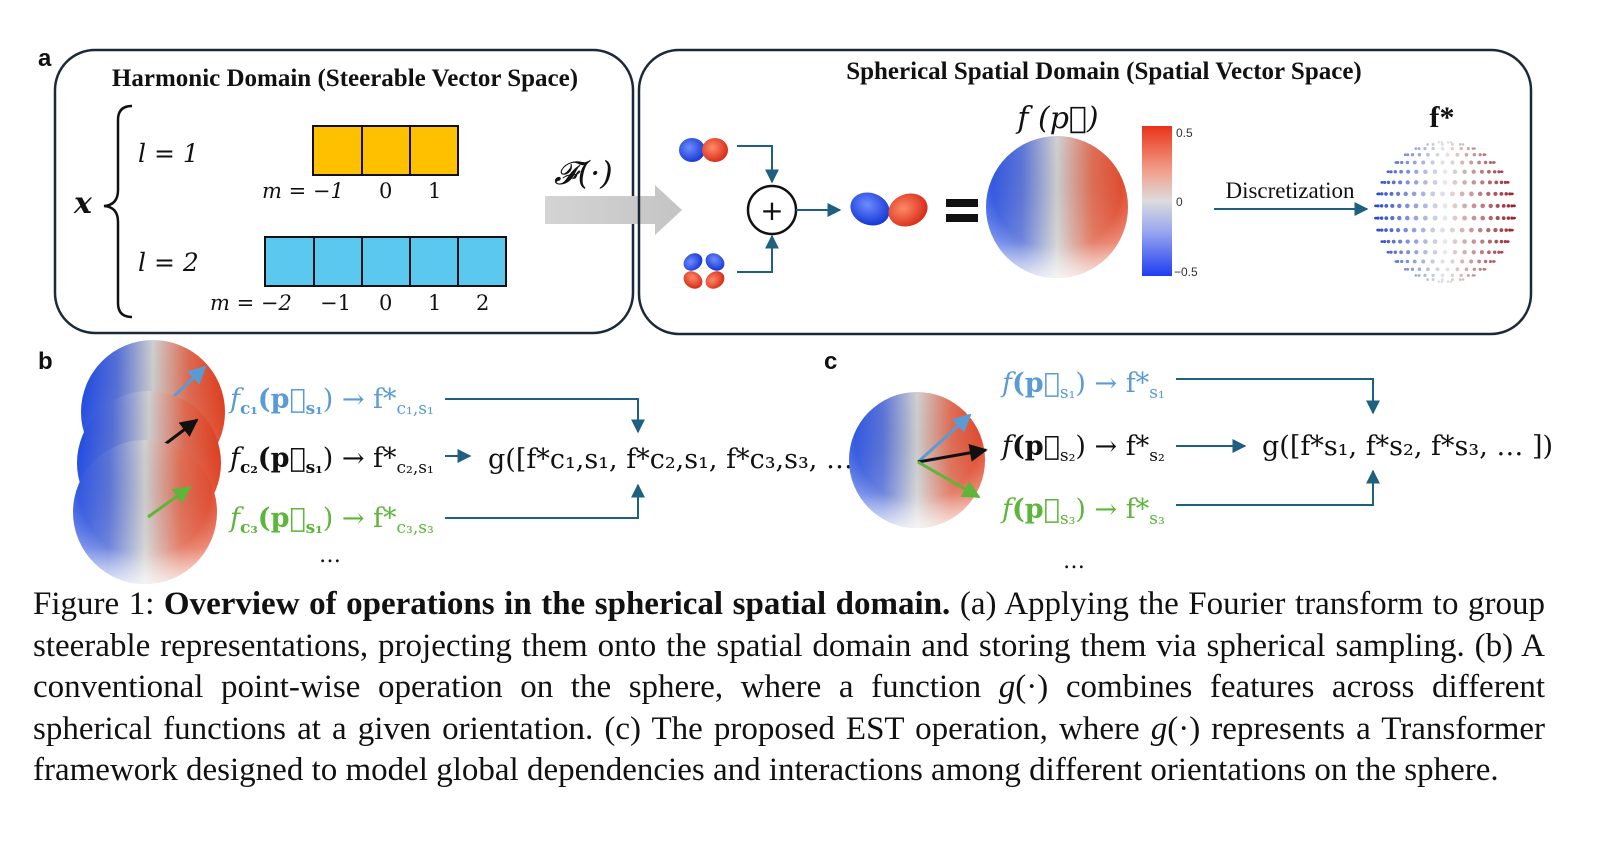 The image size is (1605, 864). I want to click on f-star-label: f*, so click(1442, 117).